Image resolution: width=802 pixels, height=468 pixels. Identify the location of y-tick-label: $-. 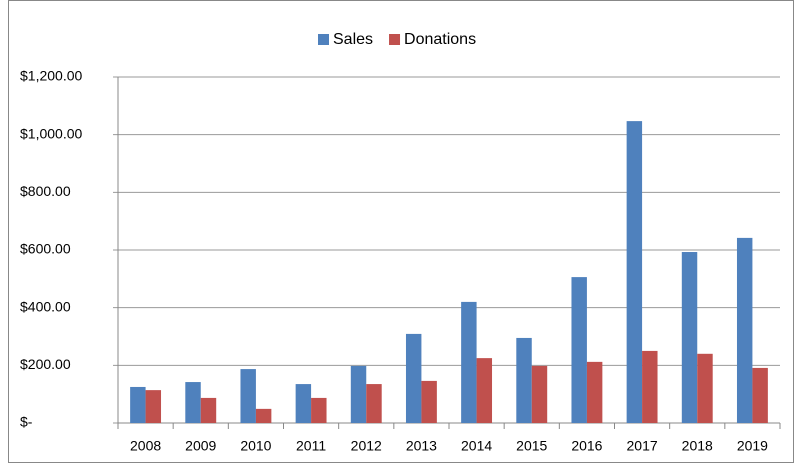
(26, 422).